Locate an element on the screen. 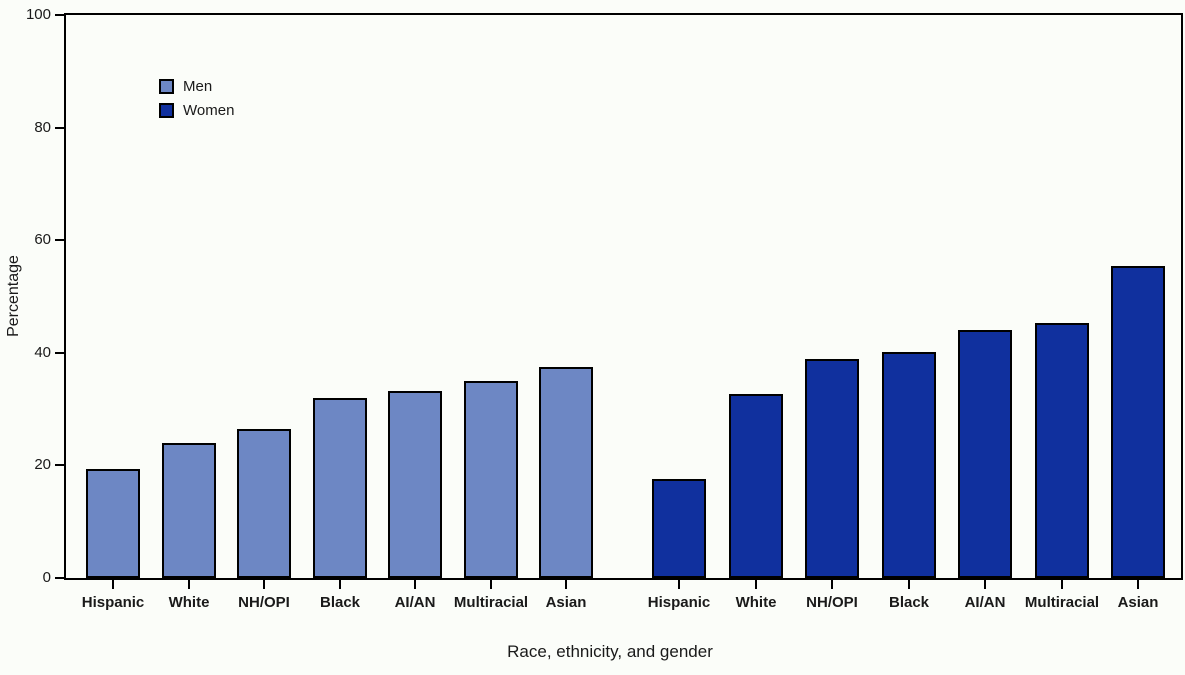 This screenshot has height=675, width=1185. bar-women-asian is located at coordinates (1138, 422).